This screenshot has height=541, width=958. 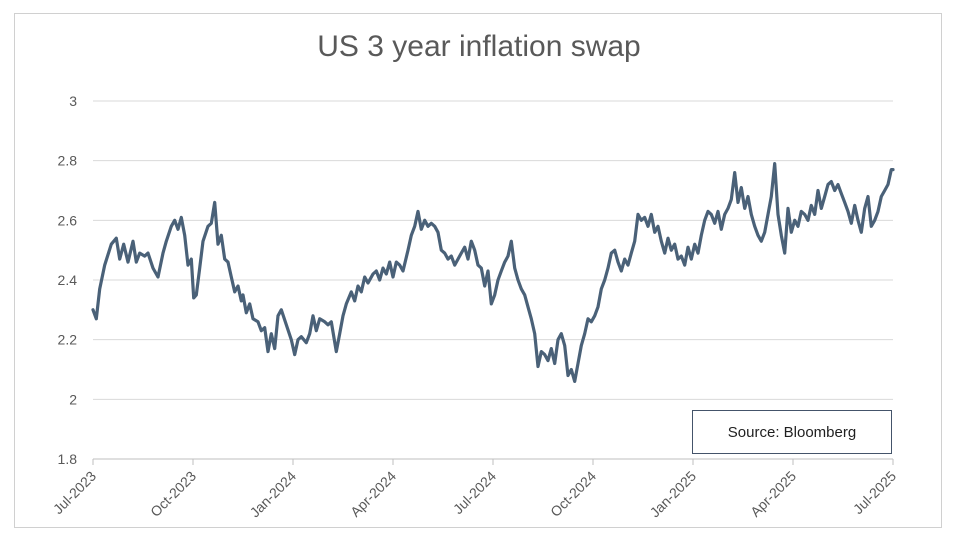 I want to click on y-tick-label: 2.4, so click(x=68, y=280).